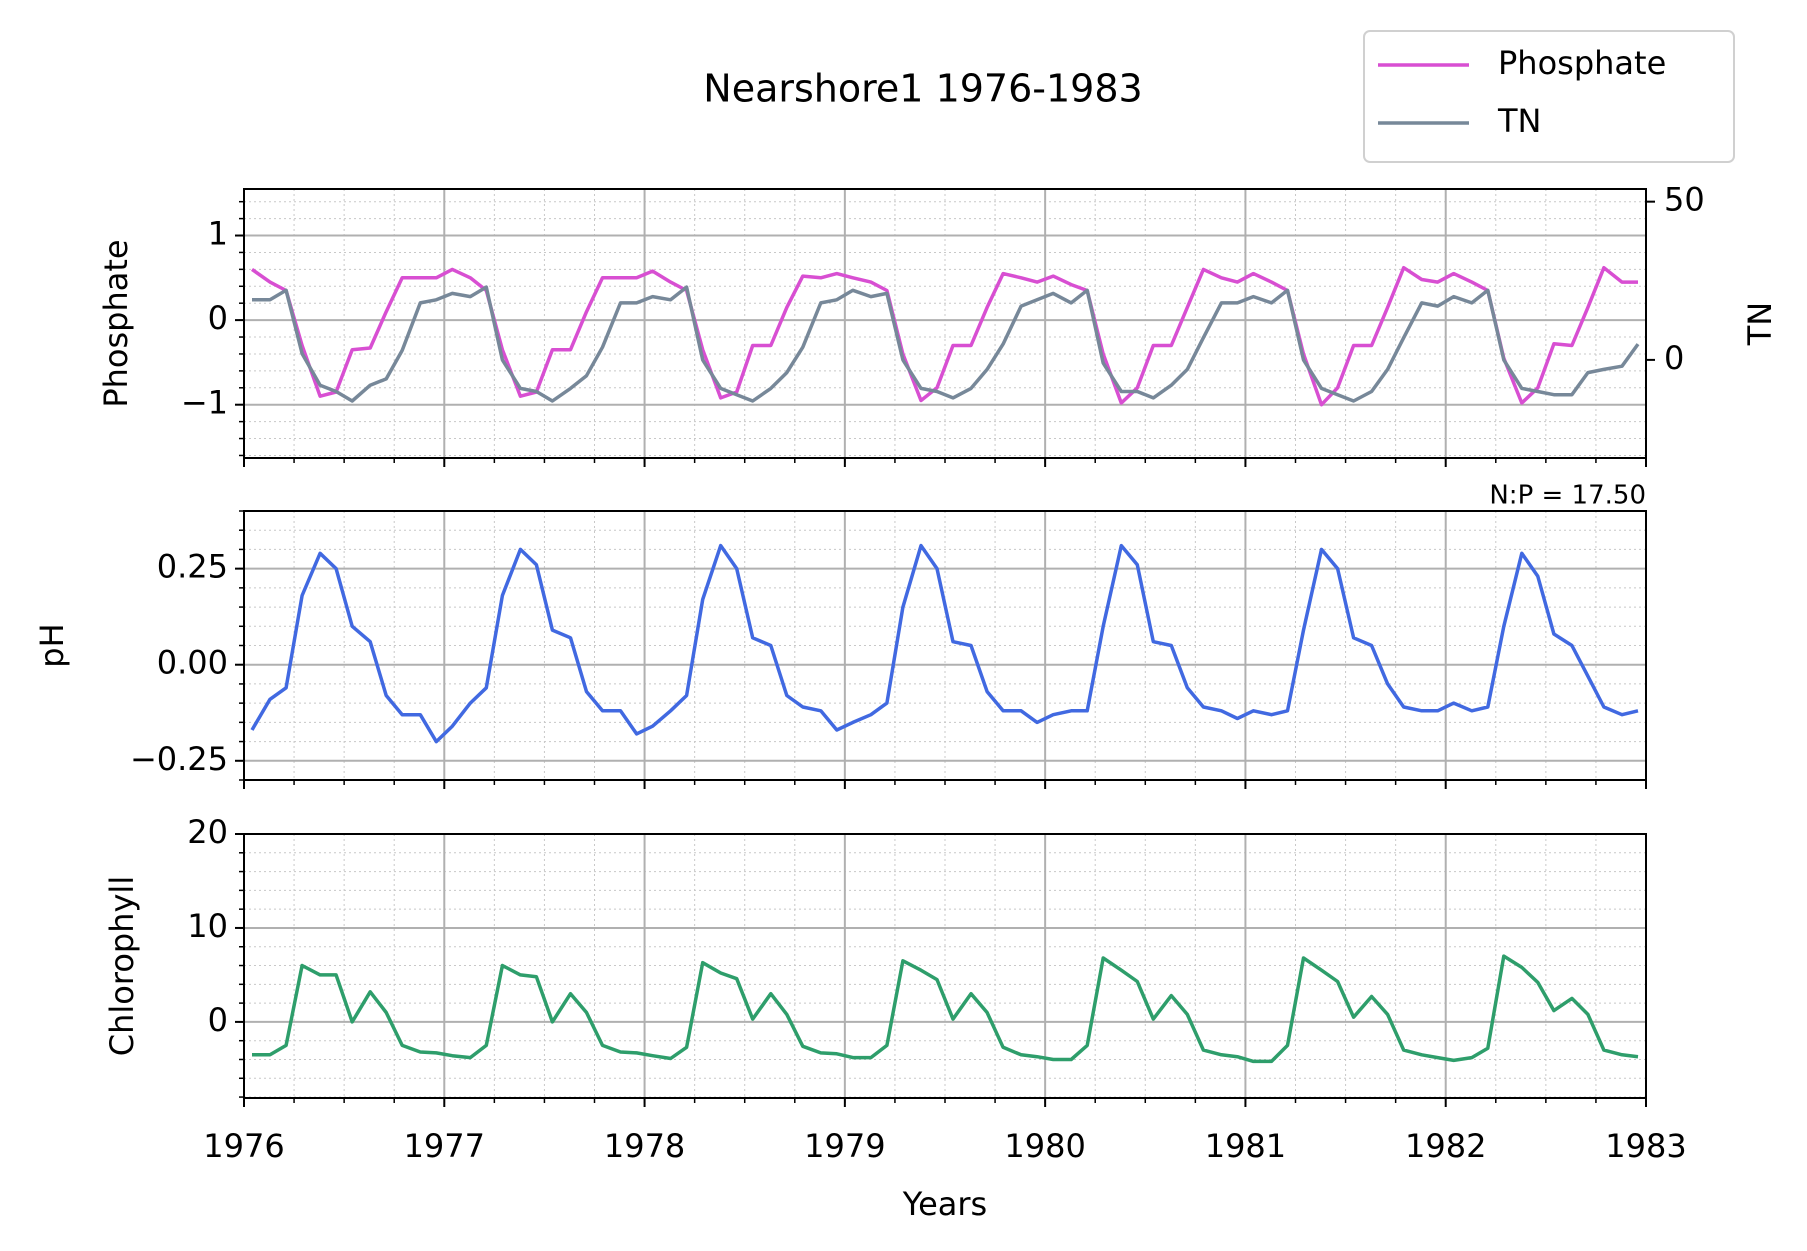 The image size is (1807, 1251). What do you see at coordinates (243, 1146) in the screenshot?
I see `x-tick-label: 1976` at bounding box center [243, 1146].